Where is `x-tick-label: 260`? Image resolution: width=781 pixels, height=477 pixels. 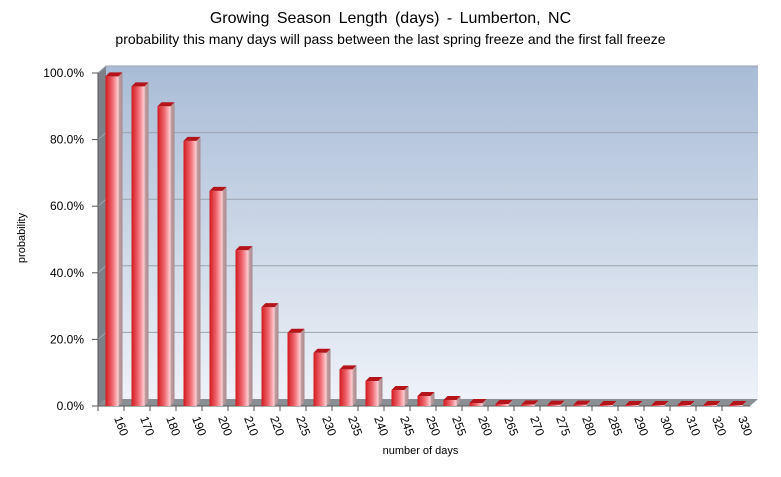 x-tick-label: 260 is located at coordinates (485, 426).